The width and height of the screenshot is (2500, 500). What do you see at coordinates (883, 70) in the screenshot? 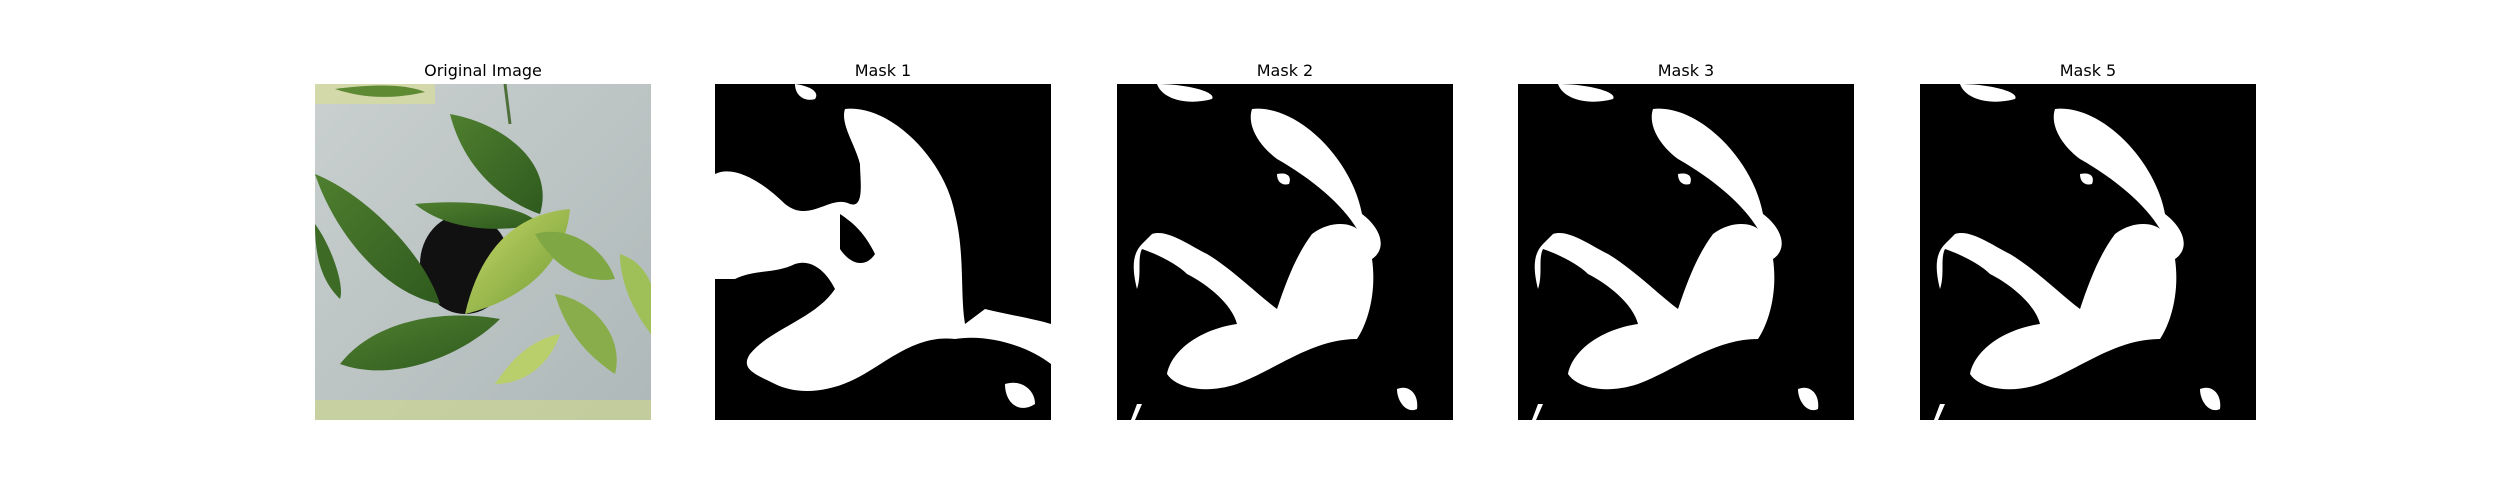
I see `panel-title: Mask 1` at bounding box center [883, 70].